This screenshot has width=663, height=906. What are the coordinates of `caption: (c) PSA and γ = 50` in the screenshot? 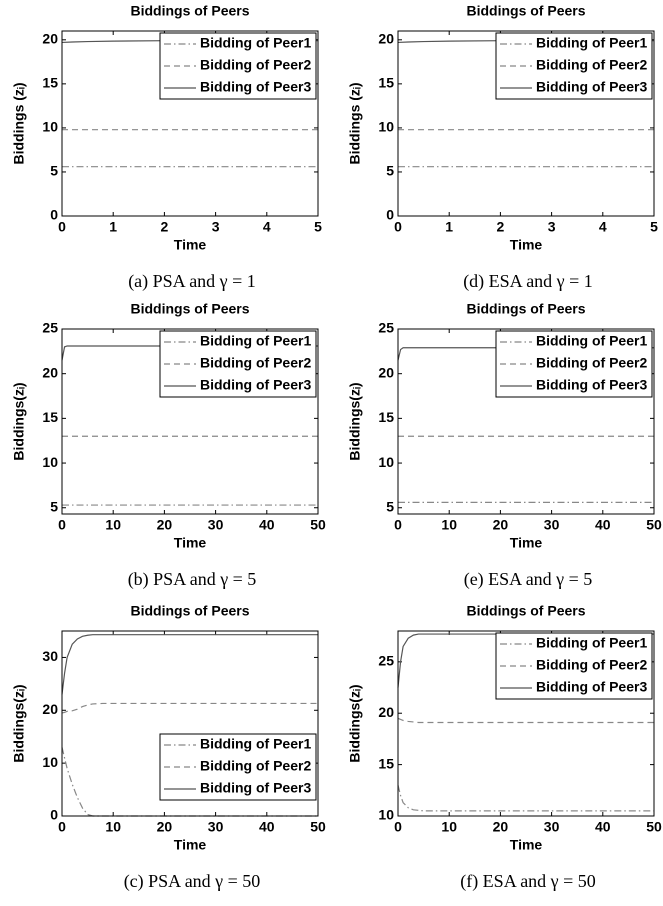 It's located at (192, 881).